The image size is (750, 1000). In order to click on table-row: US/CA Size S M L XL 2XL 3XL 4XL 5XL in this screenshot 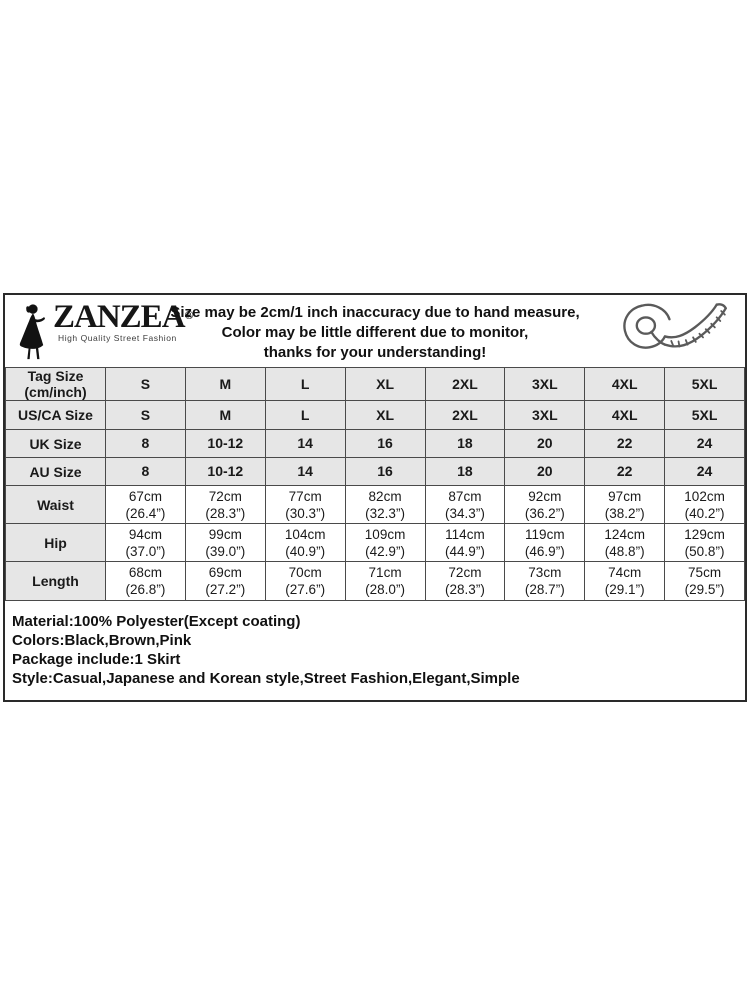, I will do `click(375, 415)`.